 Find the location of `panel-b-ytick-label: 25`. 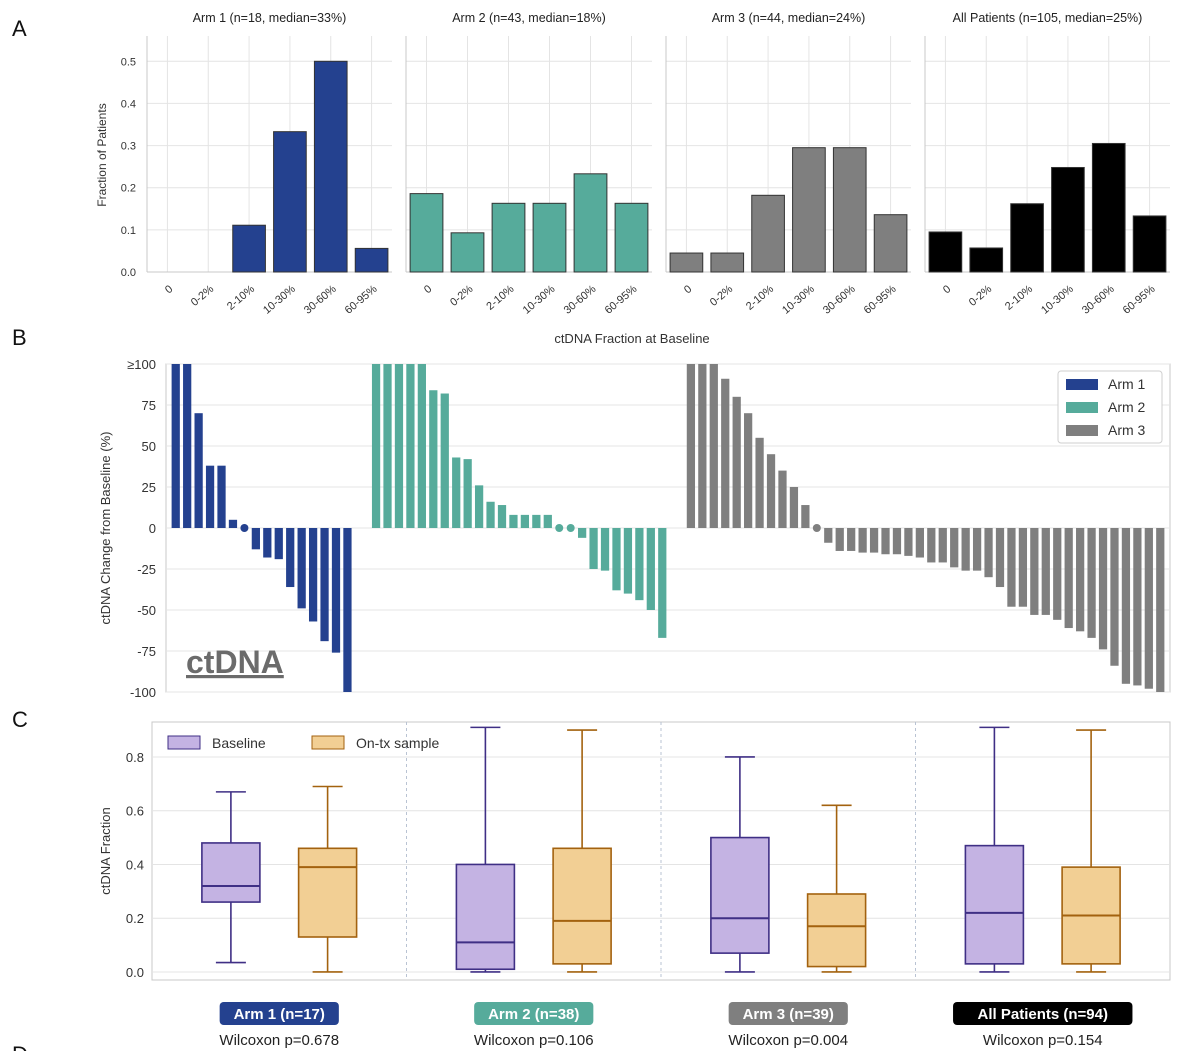

panel-b-ytick-label: 25 is located at coordinates (149, 487).